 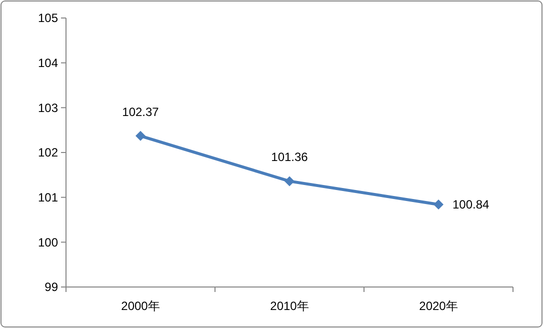 I want to click on y-tick-label: 100, so click(x=48, y=242).